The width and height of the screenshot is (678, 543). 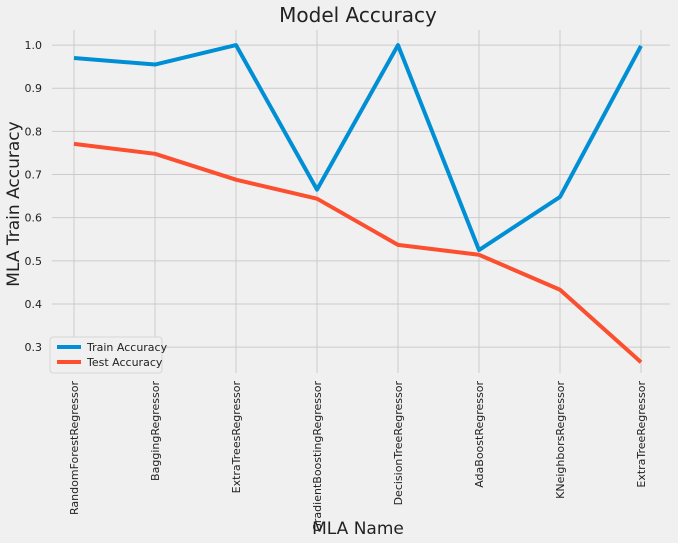 What do you see at coordinates (317, 456) in the screenshot?
I see `x-tick-label: GradientBoostingRegressor` at bounding box center [317, 456].